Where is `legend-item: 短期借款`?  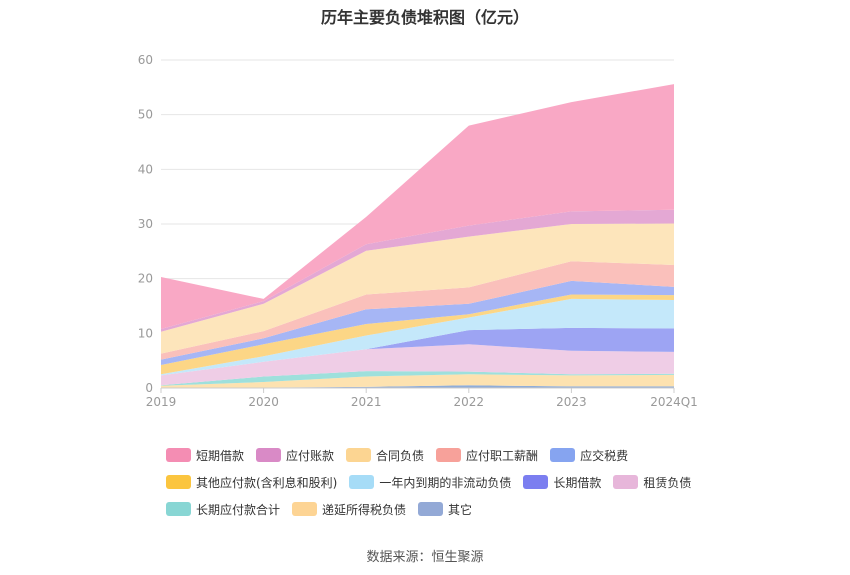
legend-item: 短期借款 is located at coordinates (205, 455).